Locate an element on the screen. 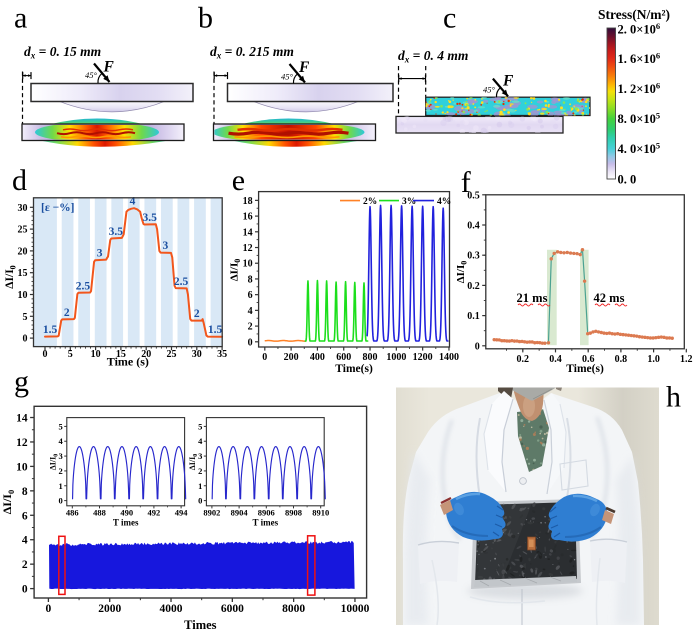 The width and height of the screenshot is (700, 644). svg-text: 35 is located at coordinates (222, 354).